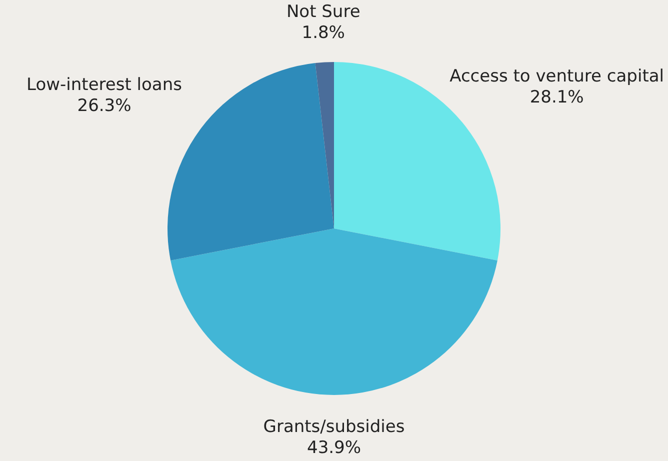 The width and height of the screenshot is (668, 461). What do you see at coordinates (323, 32) in the screenshot?
I see `data-label: 1.8%` at bounding box center [323, 32].